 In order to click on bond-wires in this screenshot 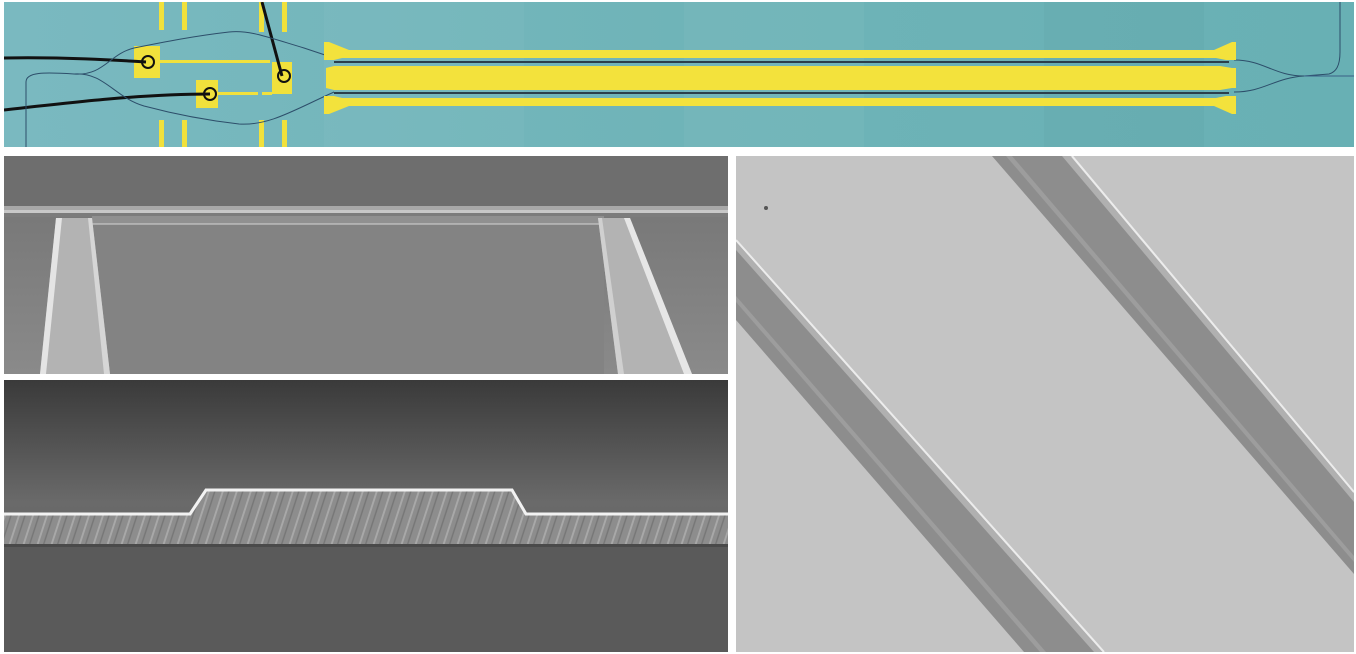, I will do `click(144, 57)`.